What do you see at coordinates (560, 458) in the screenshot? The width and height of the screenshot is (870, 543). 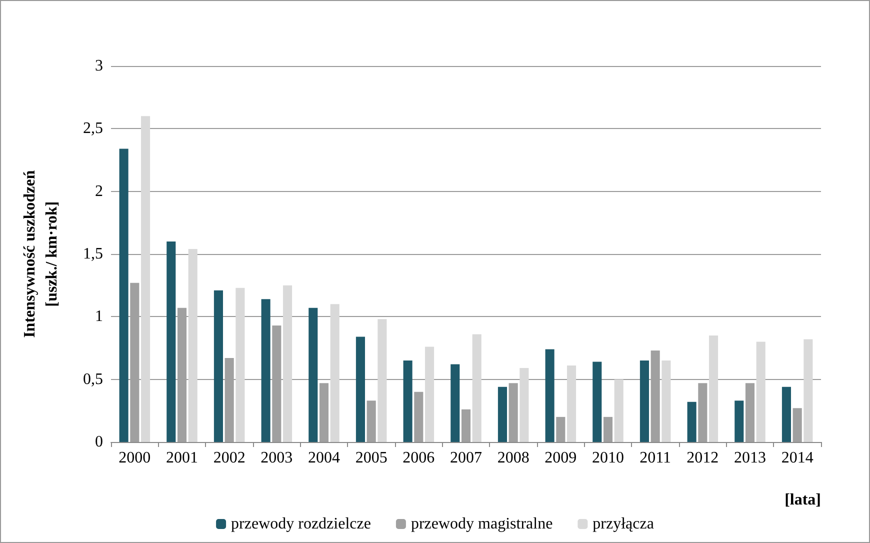 I see `x-tick-label: 2009` at bounding box center [560, 458].